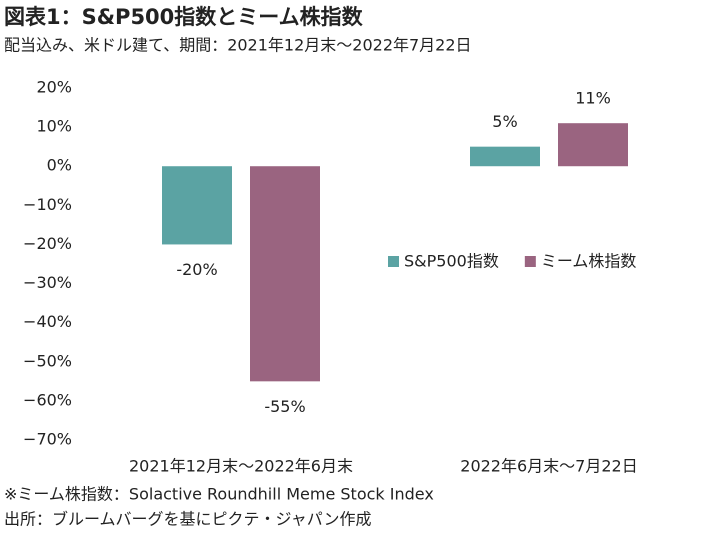 The height and width of the screenshot is (535, 723). What do you see at coordinates (59, 165) in the screenshot?
I see `y-tick-label: 0%` at bounding box center [59, 165].